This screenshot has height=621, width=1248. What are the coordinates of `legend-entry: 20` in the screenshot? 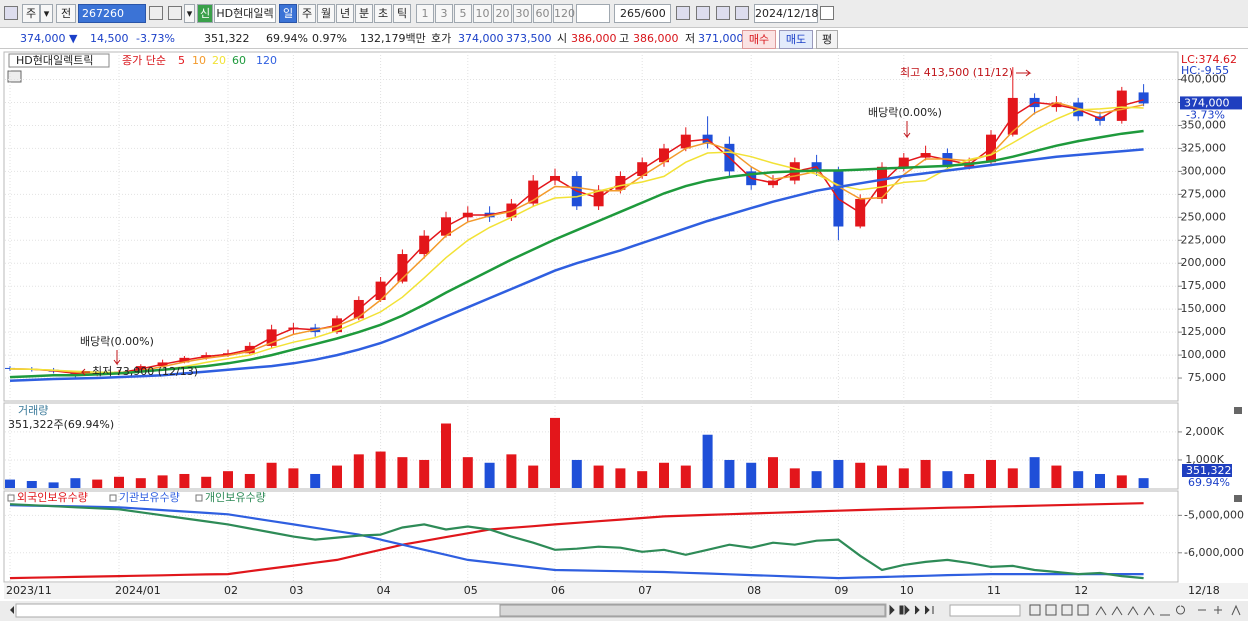 It's located at (219, 60).